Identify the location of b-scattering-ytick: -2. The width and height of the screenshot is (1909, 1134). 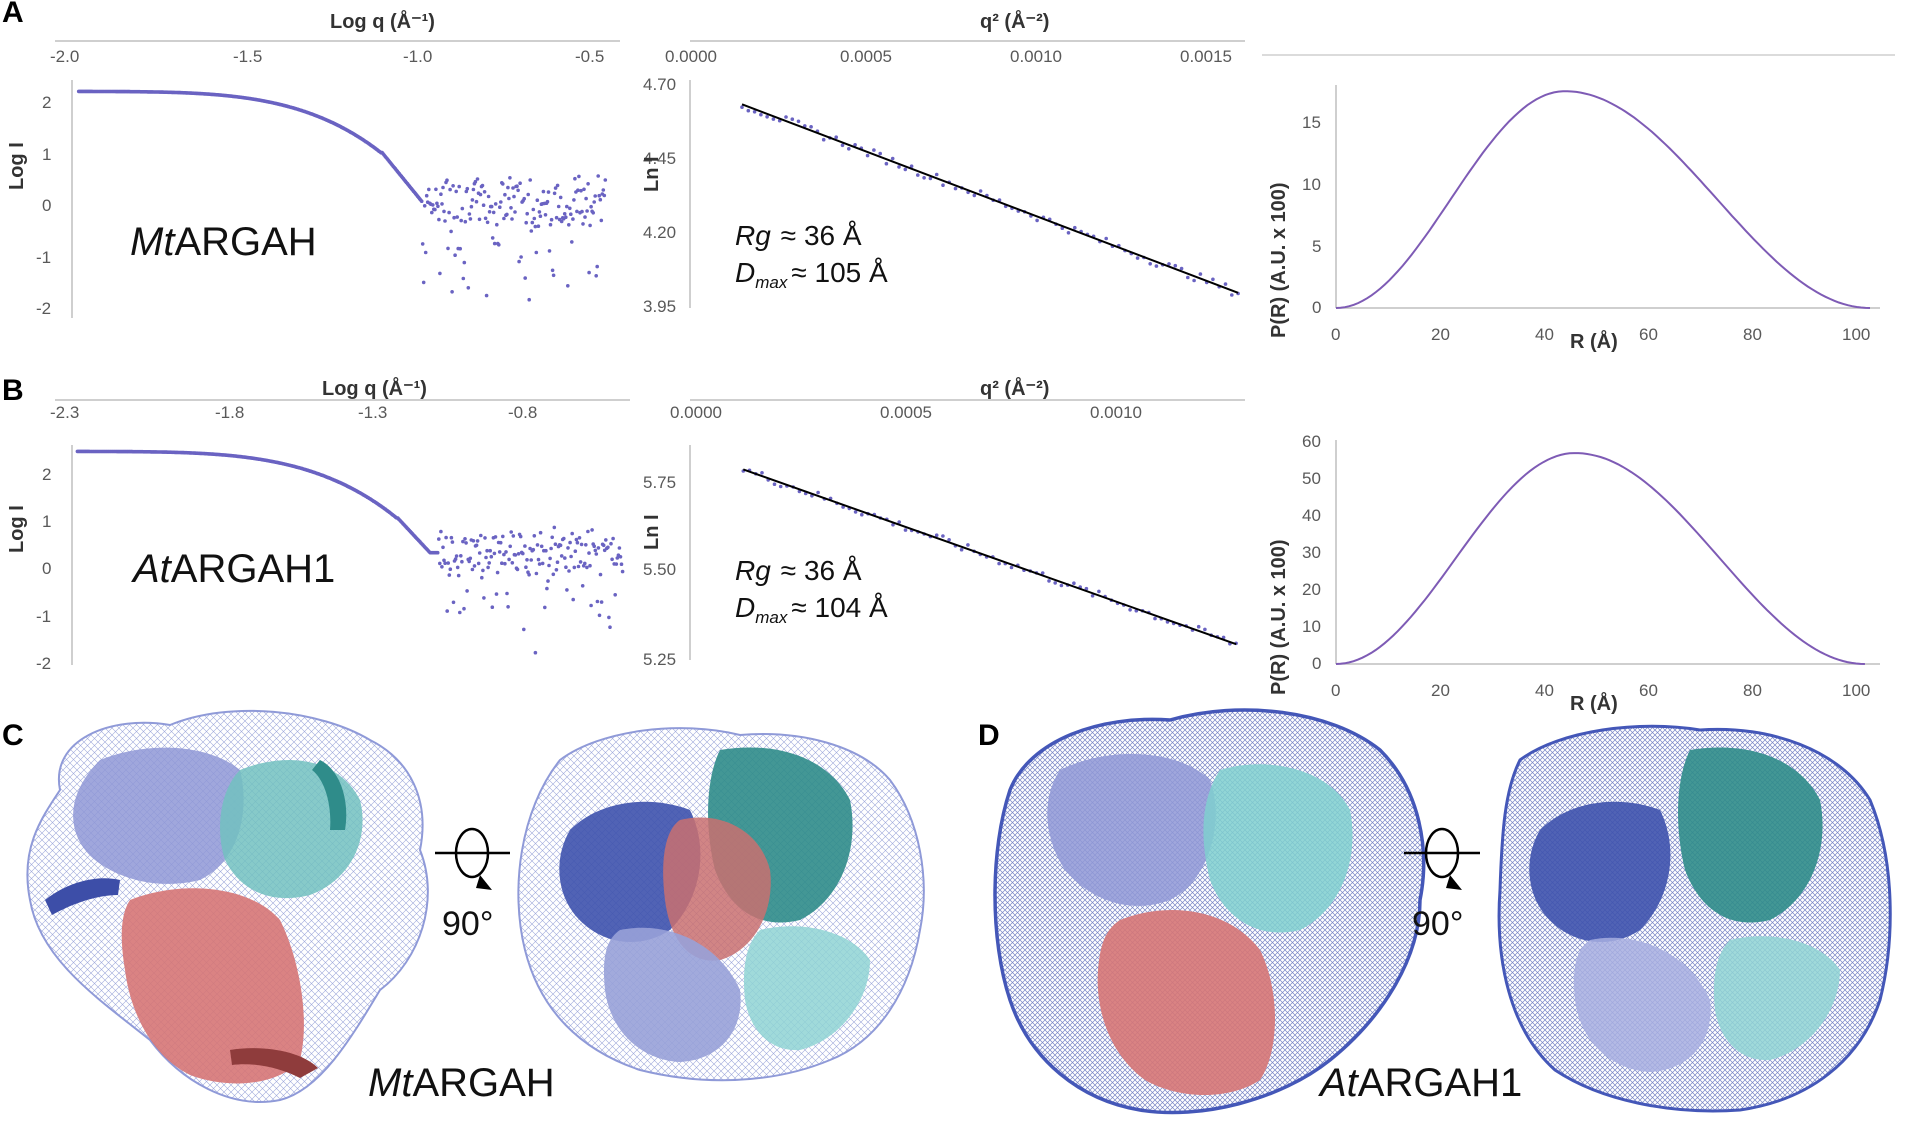
(43, 663).